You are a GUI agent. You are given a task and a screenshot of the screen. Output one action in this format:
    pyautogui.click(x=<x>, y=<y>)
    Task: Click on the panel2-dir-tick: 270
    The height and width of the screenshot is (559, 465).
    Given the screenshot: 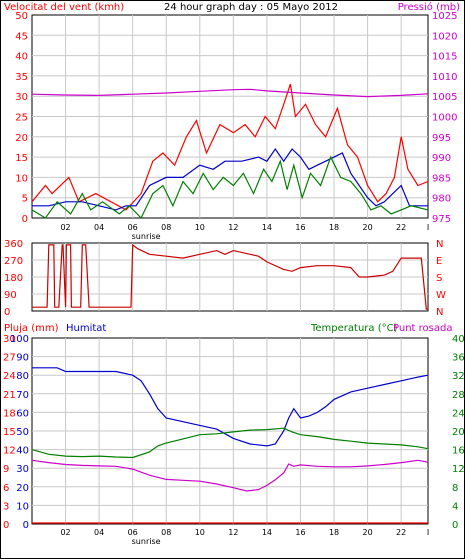 What is the action you would take?
    pyautogui.click(x=13, y=261)
    